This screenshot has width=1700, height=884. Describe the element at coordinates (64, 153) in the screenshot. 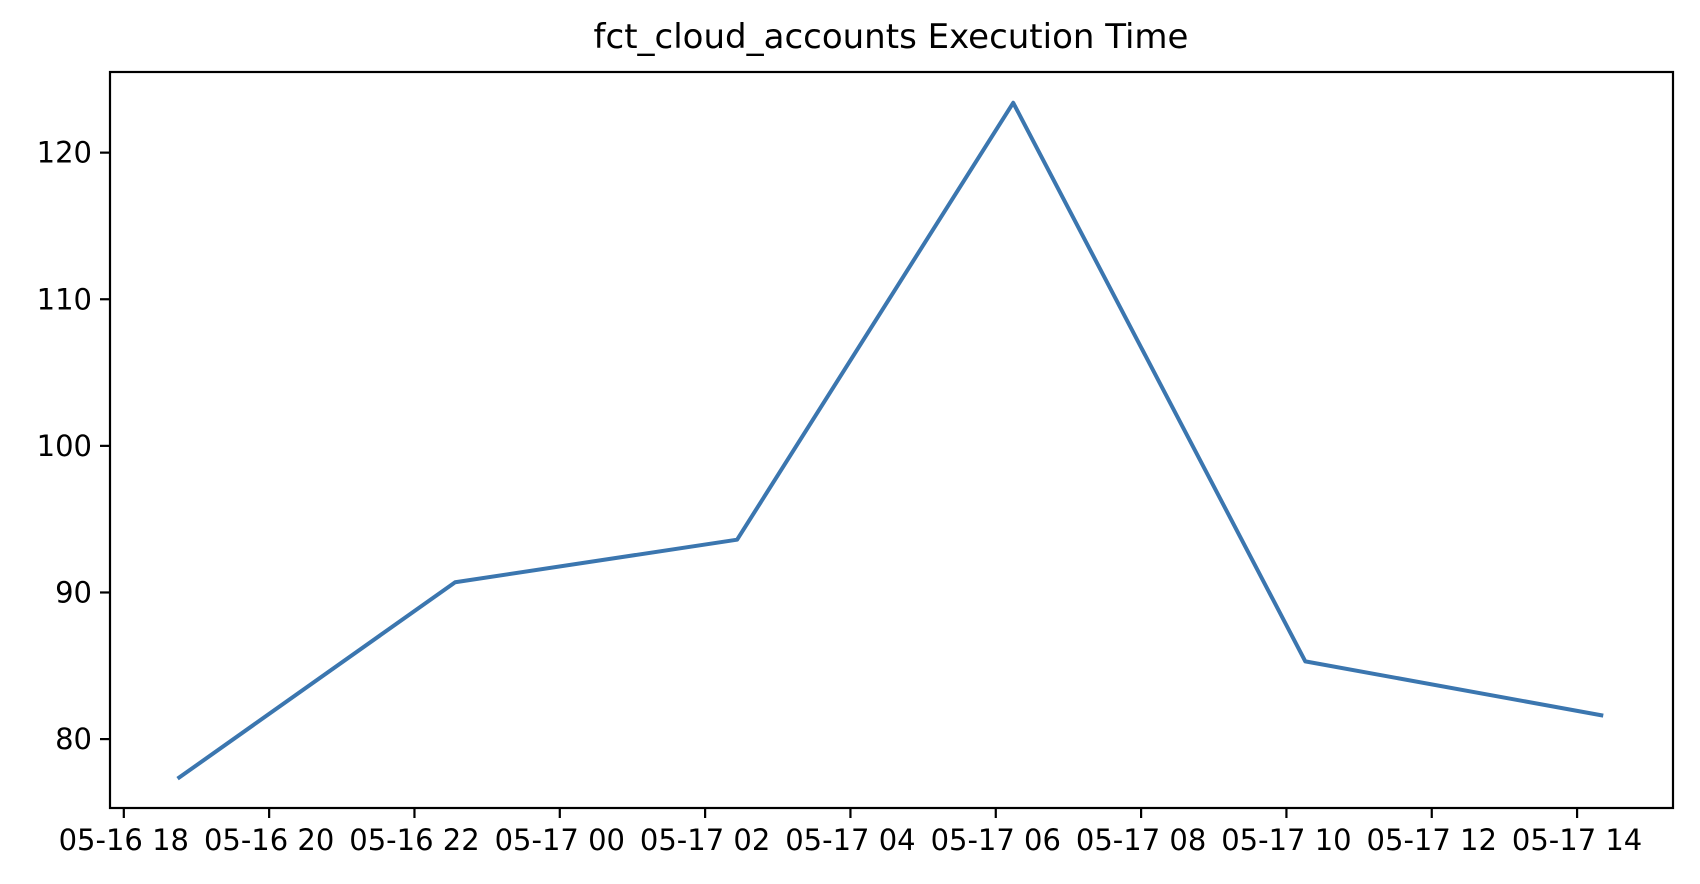

I see `y-tick-label: 120` at that location.